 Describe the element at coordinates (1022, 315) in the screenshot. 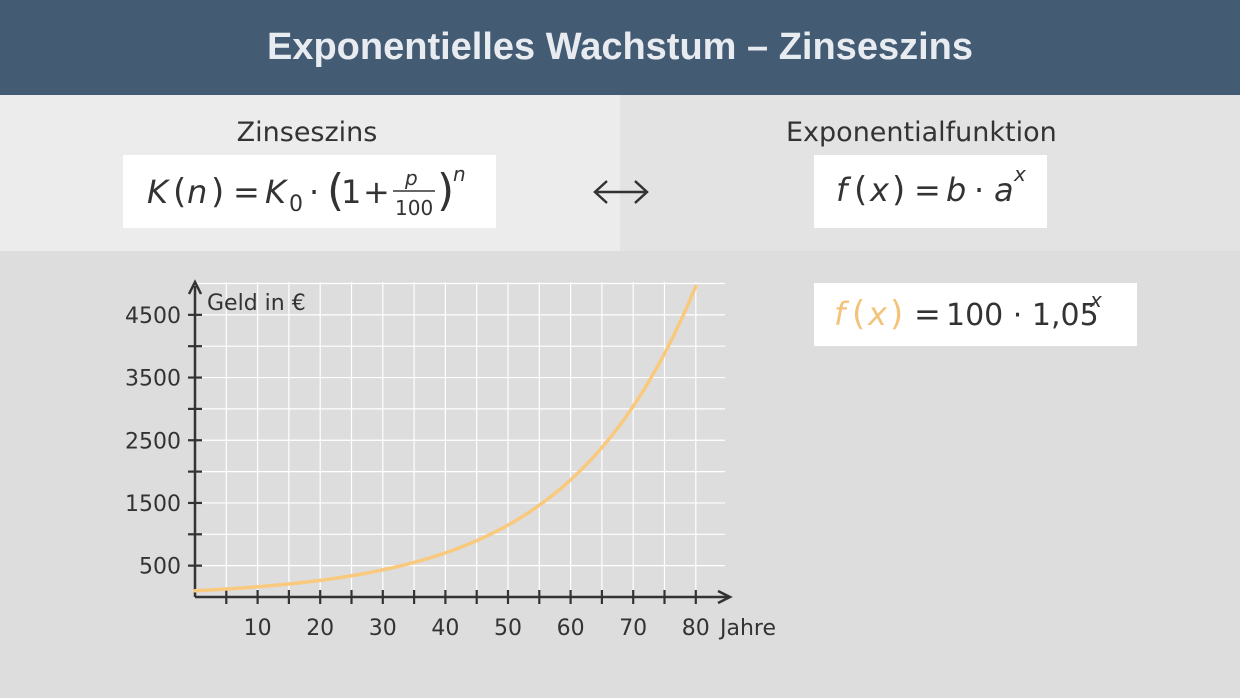

I see `formula-body: 100 · 1,05` at that location.